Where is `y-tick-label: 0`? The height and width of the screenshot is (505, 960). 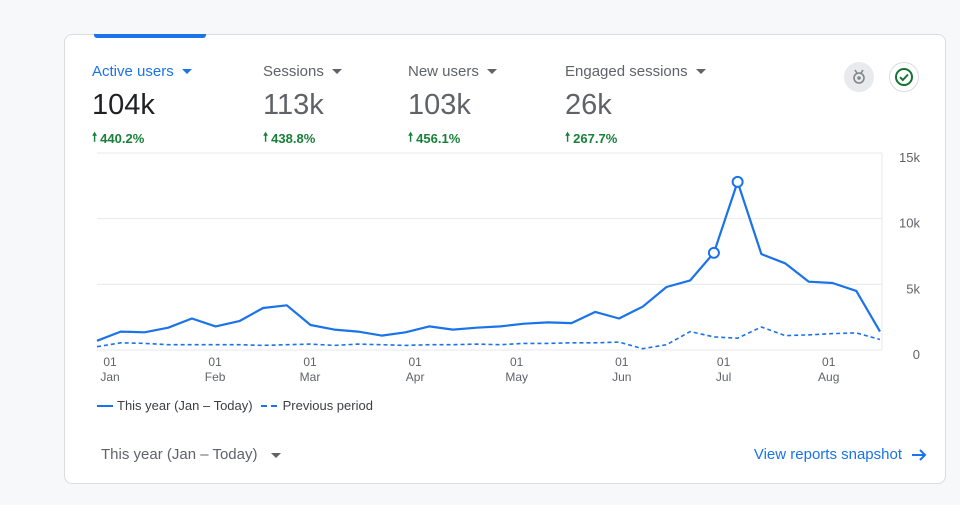
y-tick-label: 0 is located at coordinates (916, 354).